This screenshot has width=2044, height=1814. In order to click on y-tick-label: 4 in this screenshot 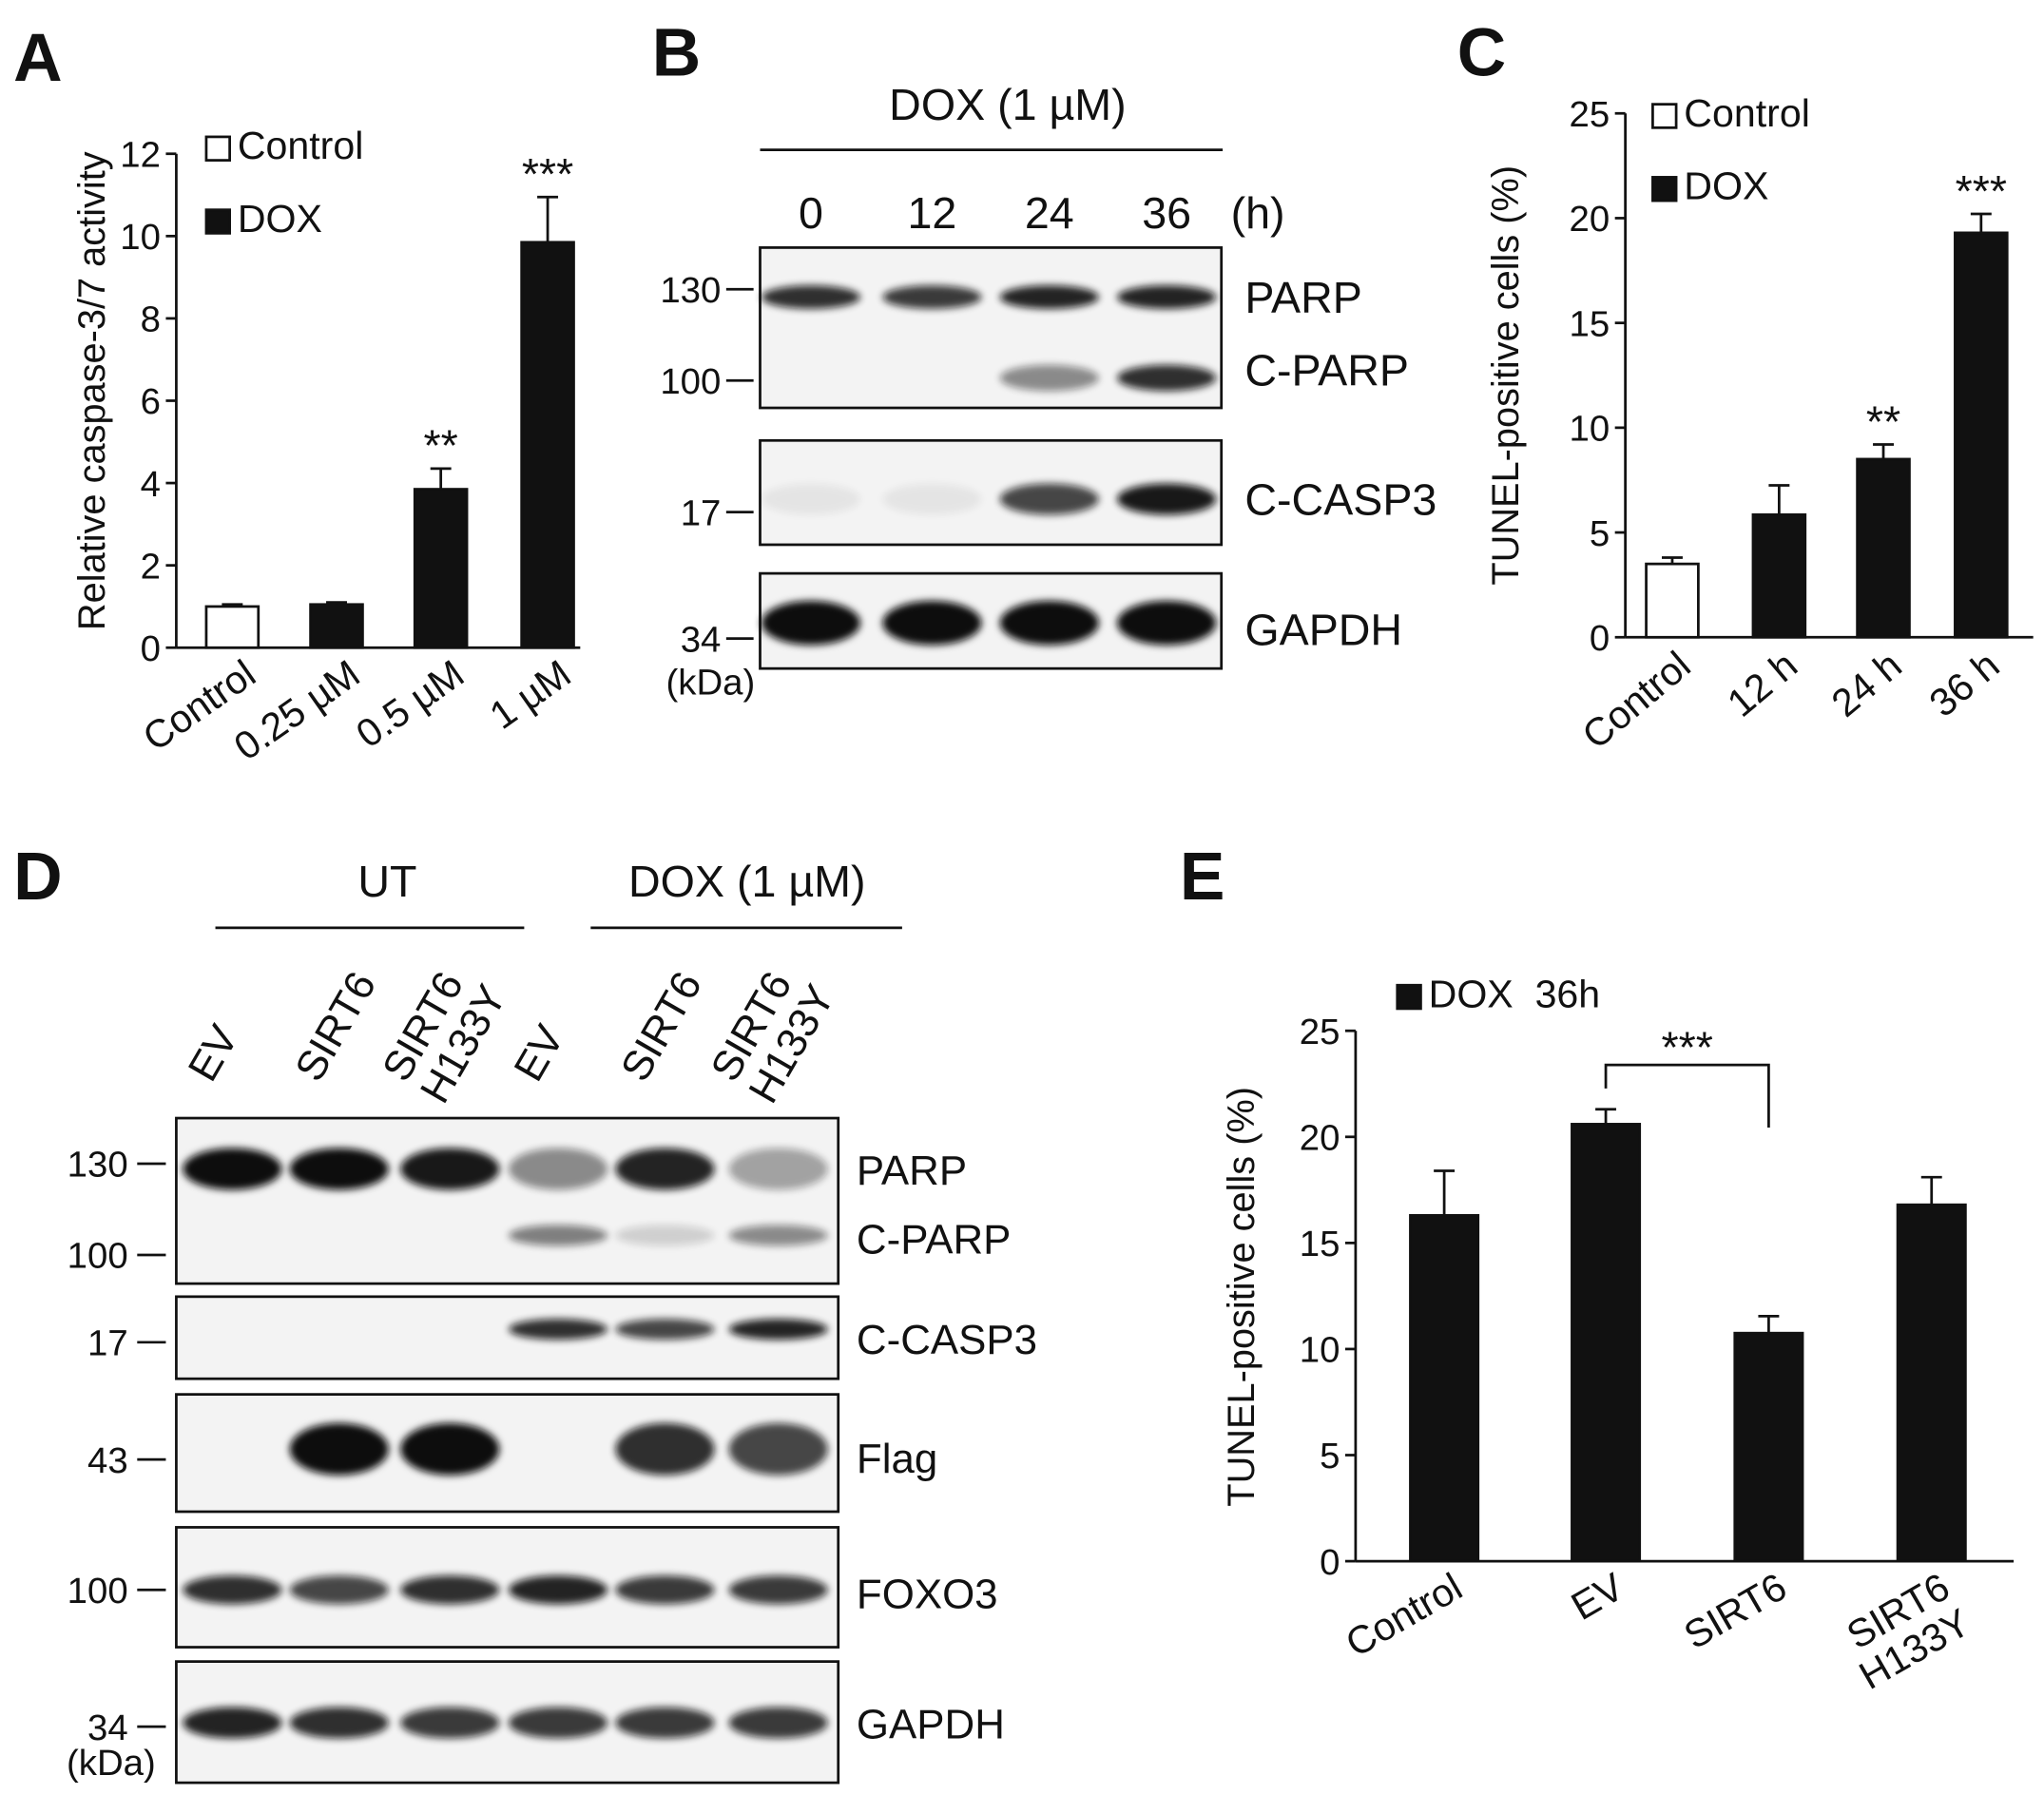, I will do `click(151, 484)`.